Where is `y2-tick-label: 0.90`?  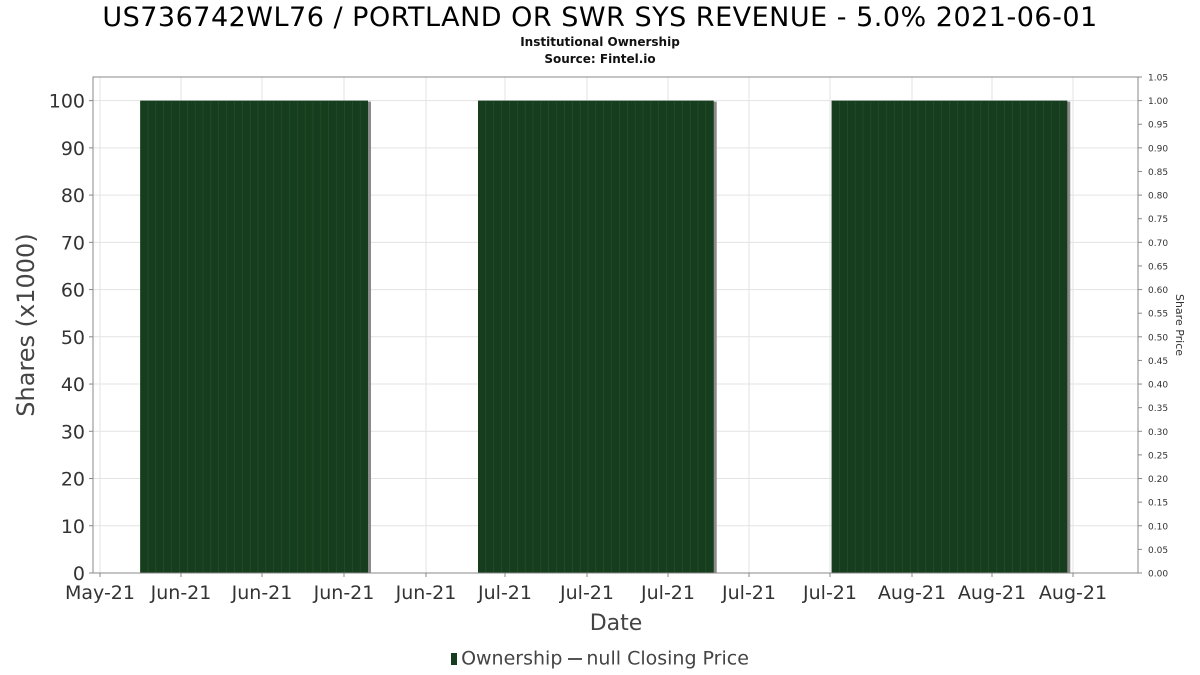
y2-tick-label: 0.90 is located at coordinates (1158, 149).